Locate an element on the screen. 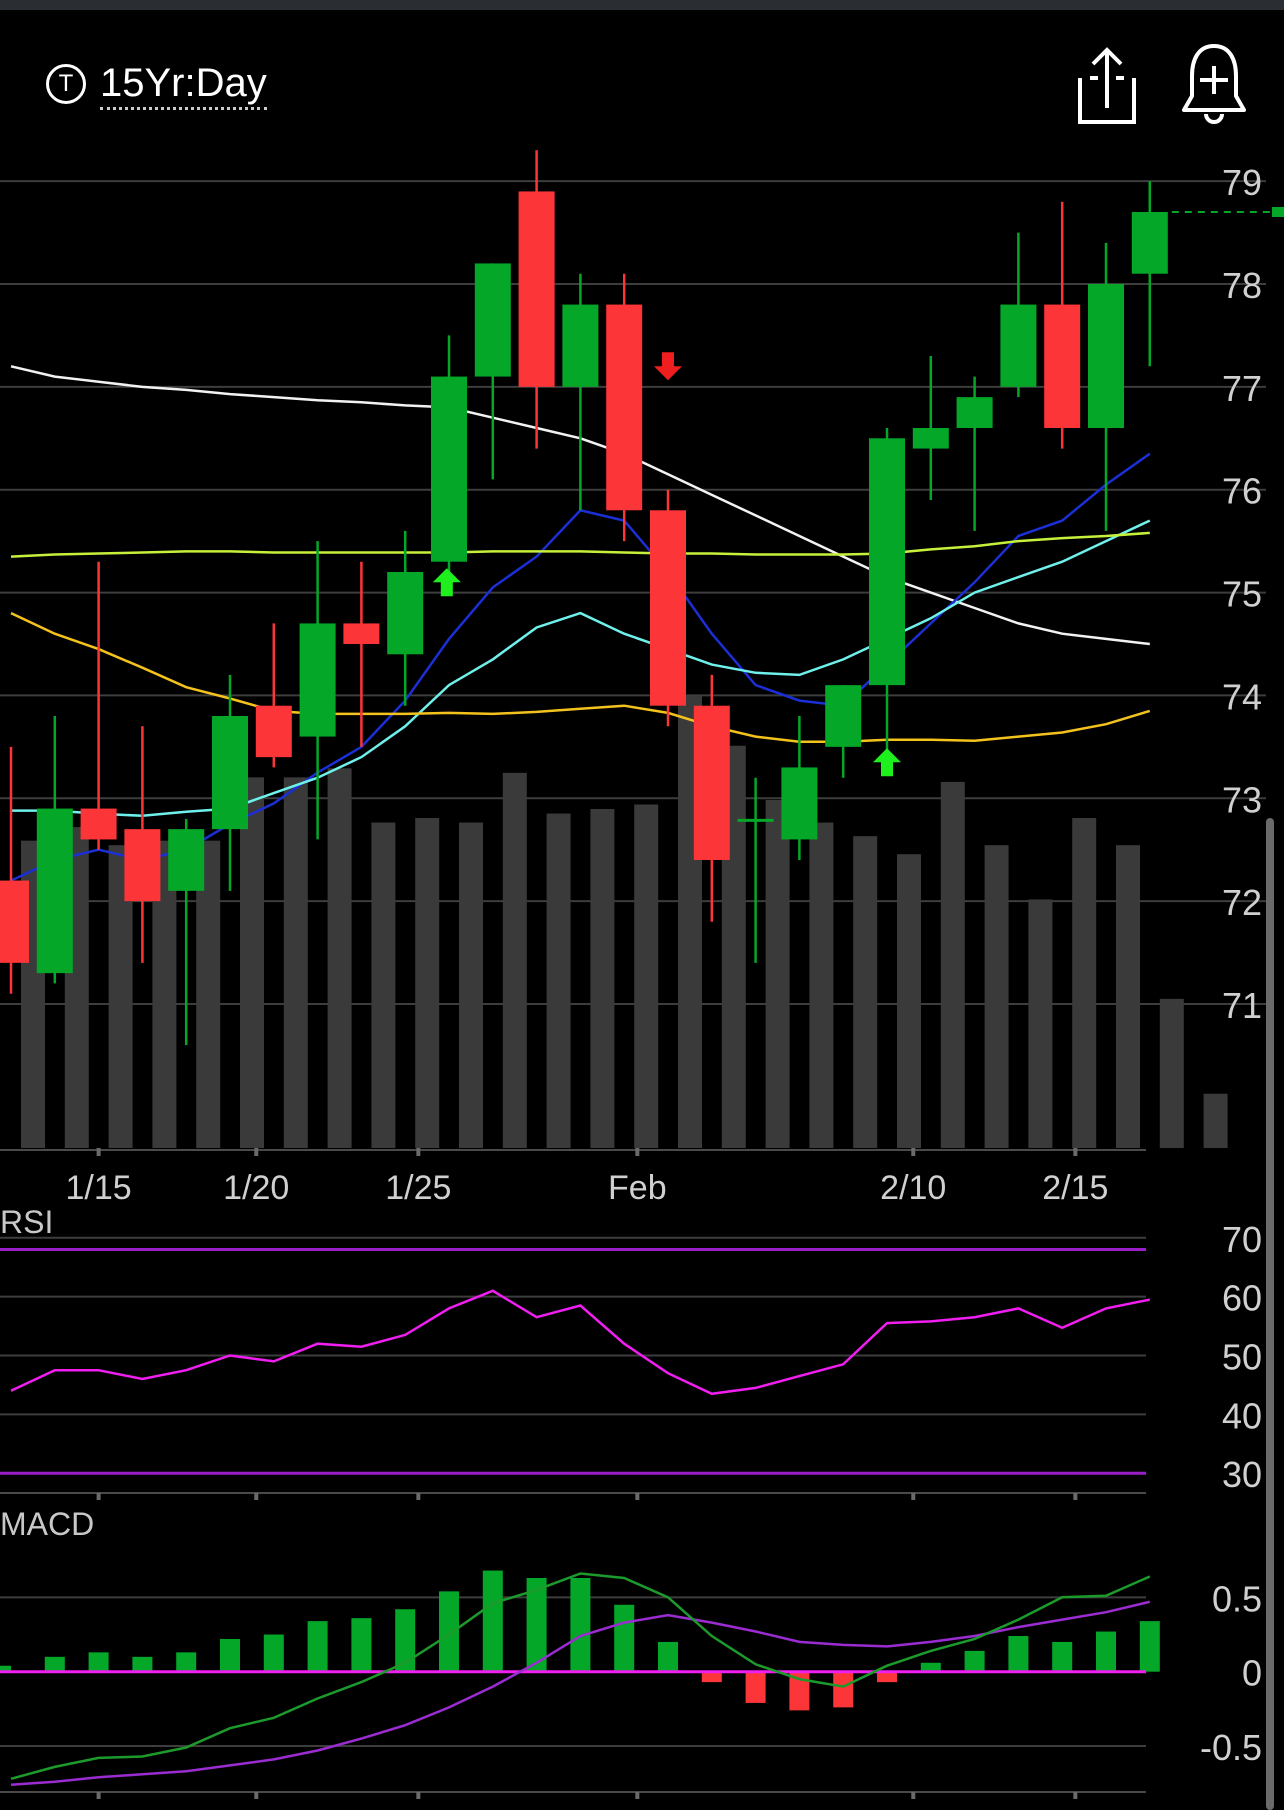 The height and width of the screenshot is (1810, 1284). rsi-axis-tick-label: 60 is located at coordinates (1242, 1298).